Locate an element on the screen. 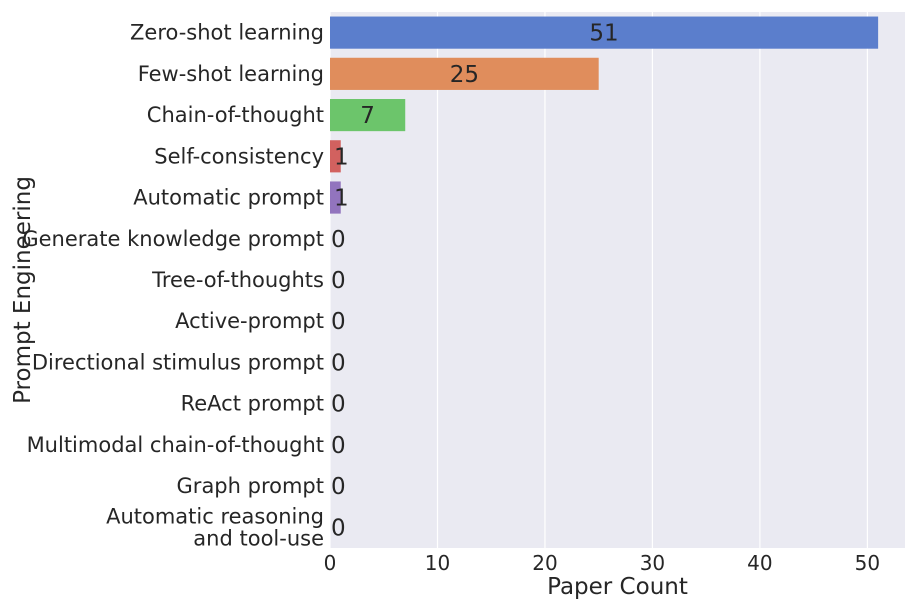 This screenshot has height=612, width=916. category-label: Multimodal chain-of-thought is located at coordinates (175, 445).